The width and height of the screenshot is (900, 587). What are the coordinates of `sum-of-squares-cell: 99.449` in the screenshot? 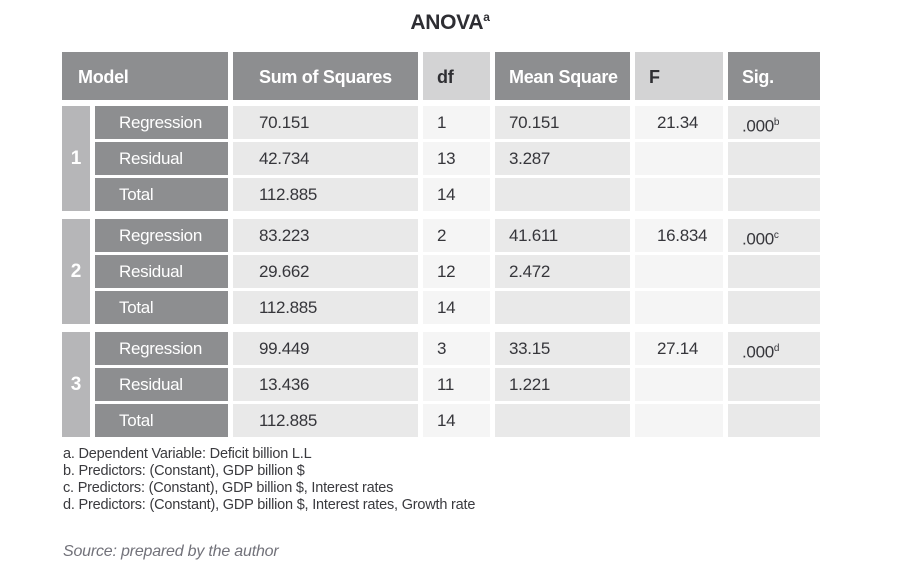 It's located at (325, 348).